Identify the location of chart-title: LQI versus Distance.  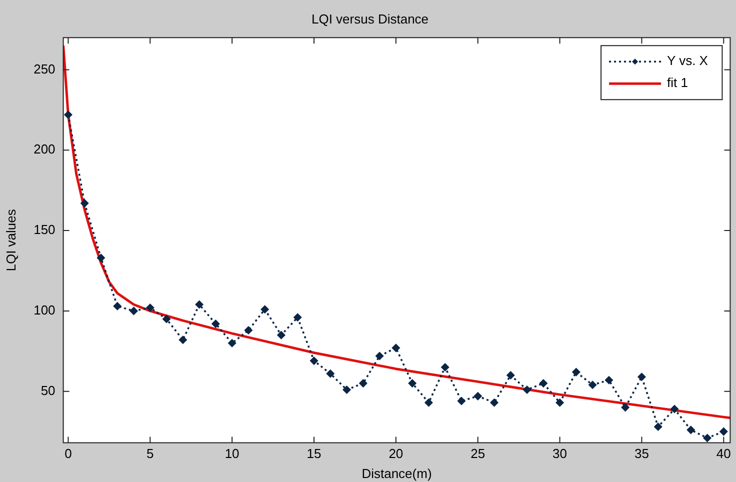
(370, 18).